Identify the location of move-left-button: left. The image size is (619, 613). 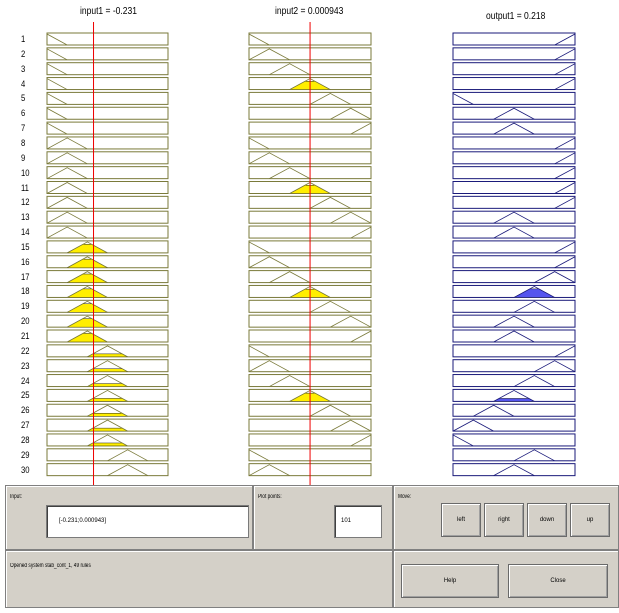
(461, 520).